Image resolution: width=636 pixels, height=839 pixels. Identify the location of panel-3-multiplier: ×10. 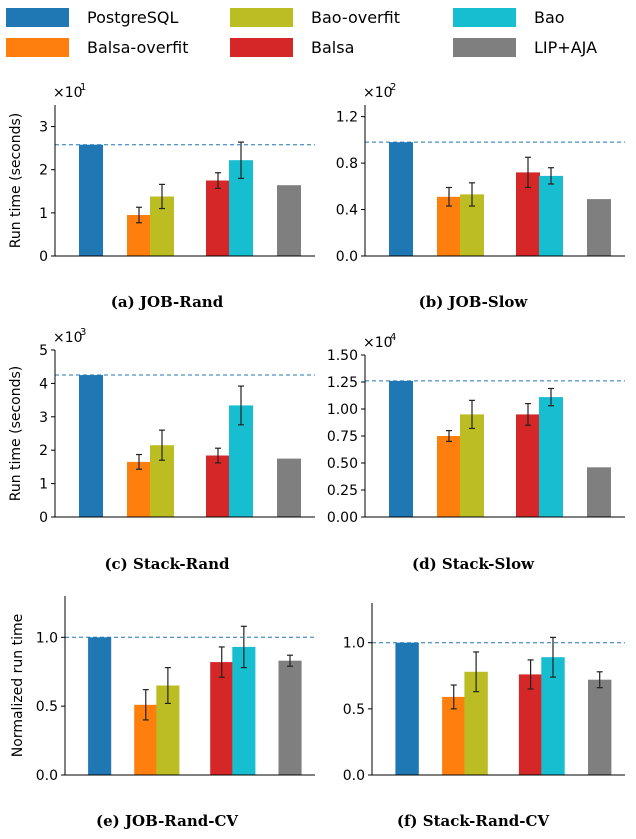
(68, 338).